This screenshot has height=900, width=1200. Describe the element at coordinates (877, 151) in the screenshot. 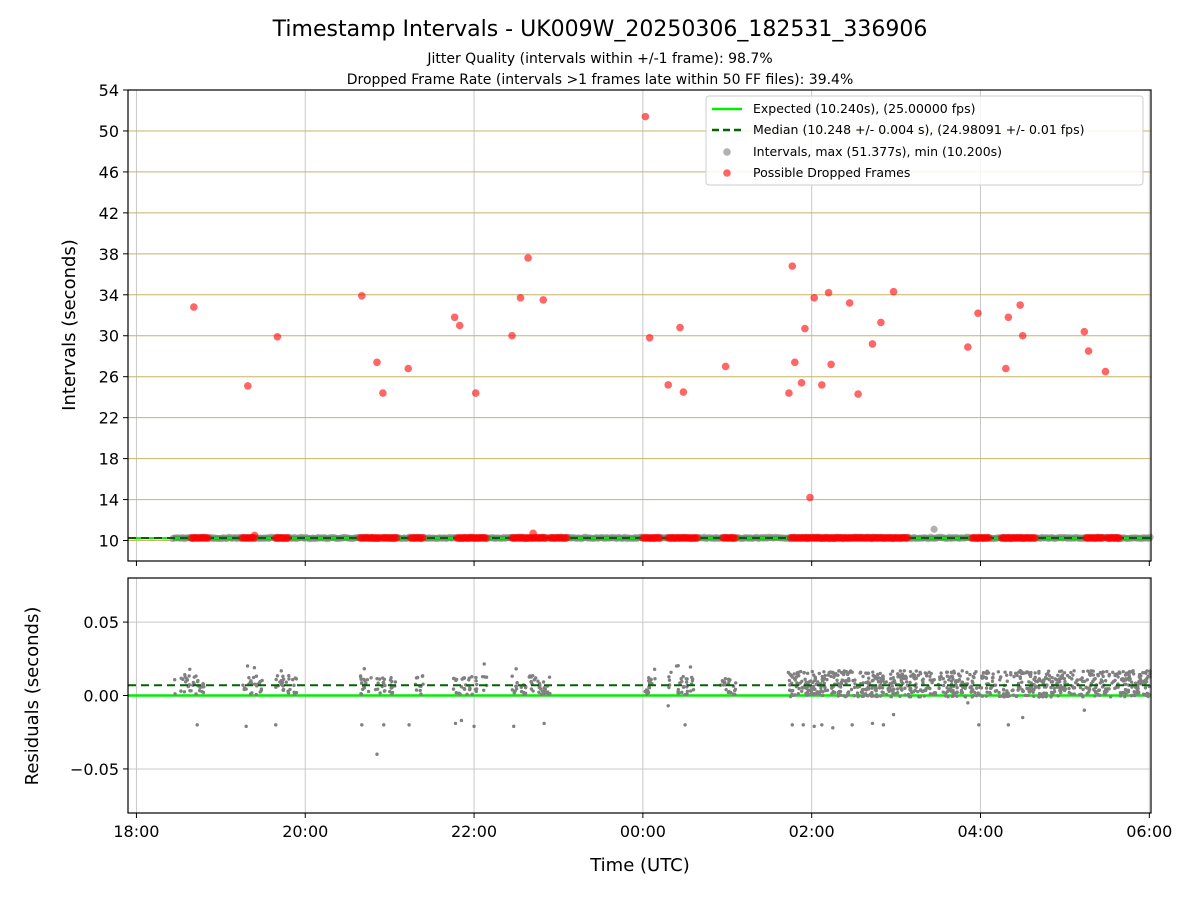

I see `legend-intervals-label: Intervals, max (51.377s), min (10.200s)` at that location.